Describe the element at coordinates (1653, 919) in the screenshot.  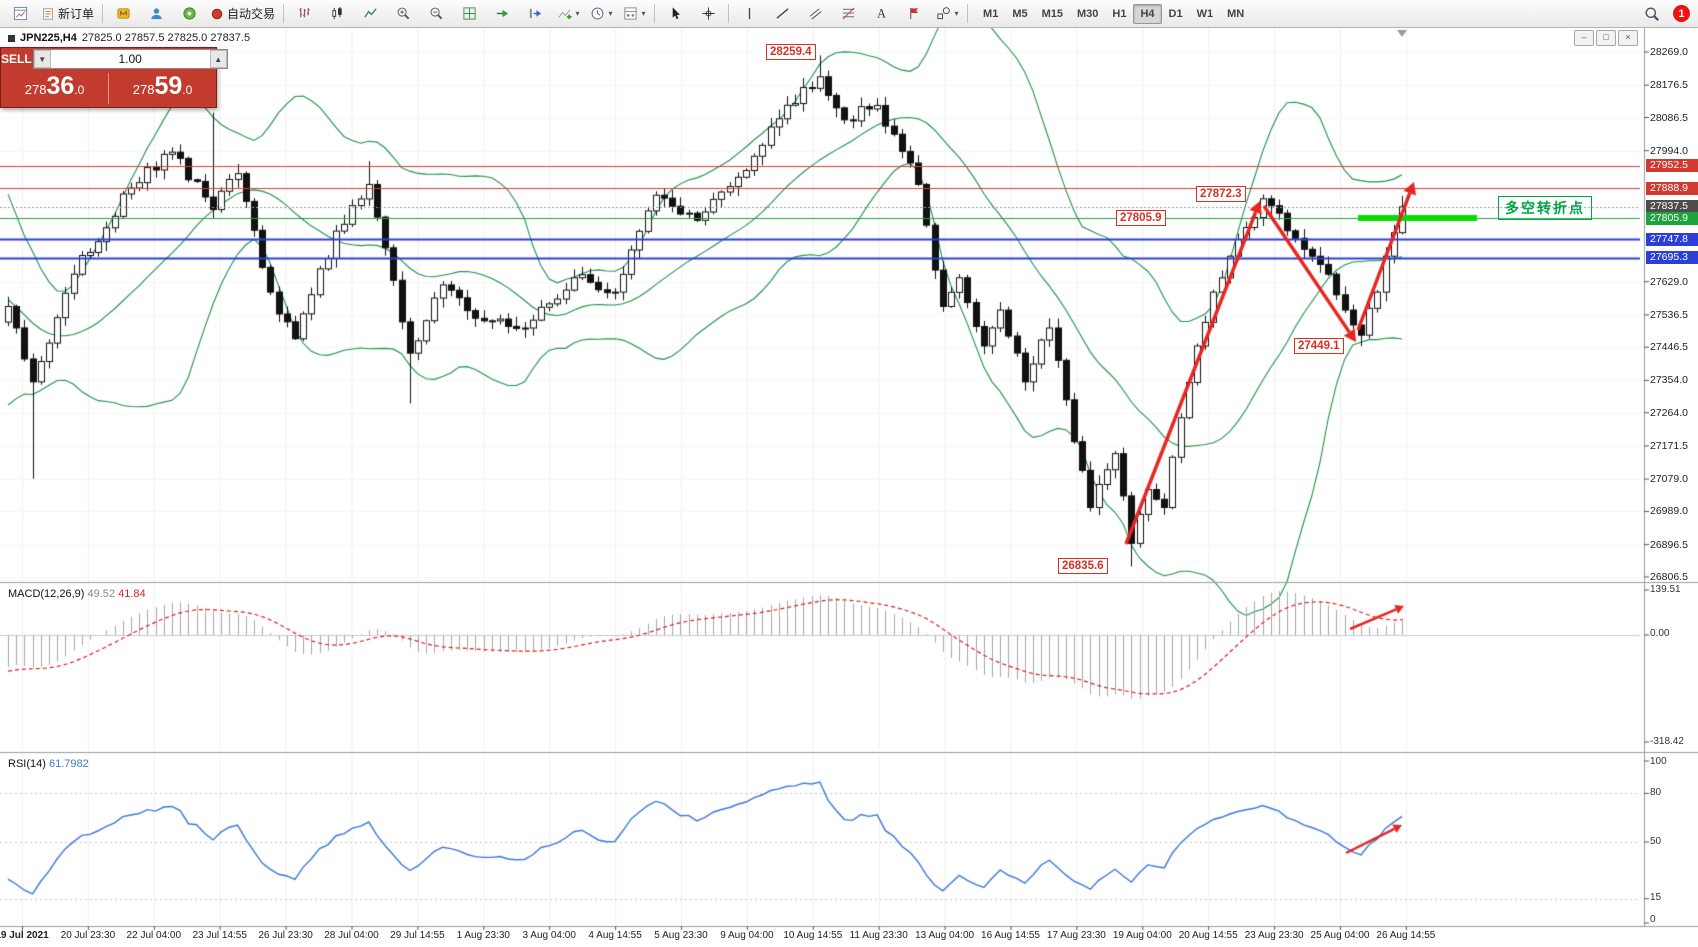
I see `rsi-axis-label: 0` at that location.